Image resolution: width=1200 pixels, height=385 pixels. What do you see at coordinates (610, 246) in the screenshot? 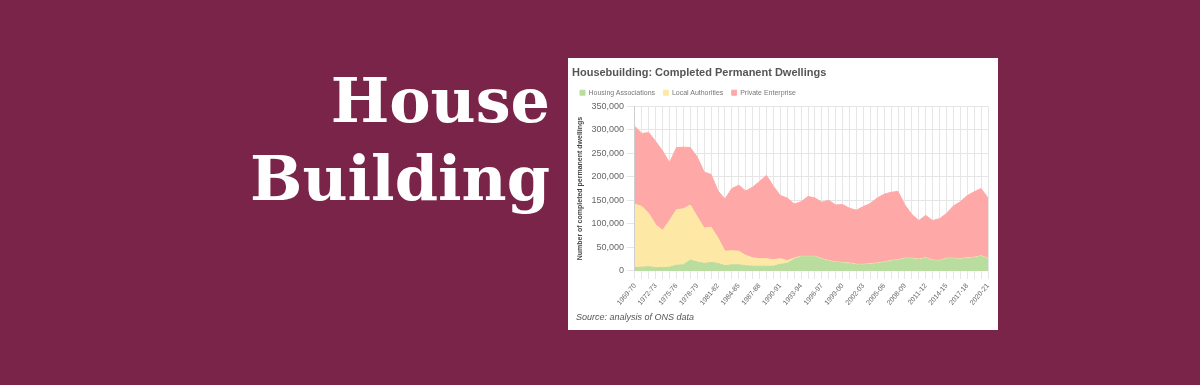
I see `y-tick-label: 50,000` at bounding box center [610, 246].